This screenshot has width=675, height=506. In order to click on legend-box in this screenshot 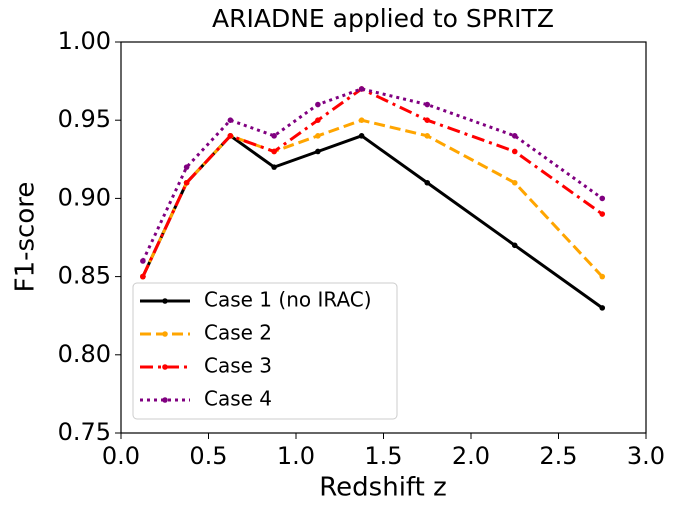, I will do `click(265, 351)`.